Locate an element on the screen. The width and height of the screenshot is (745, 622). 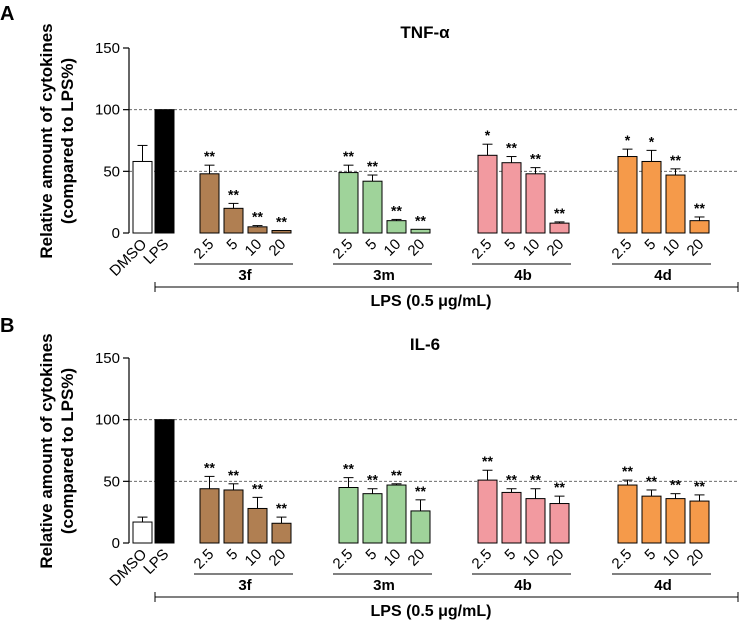
group-label-3f: 3f is located at coordinates (245, 585).